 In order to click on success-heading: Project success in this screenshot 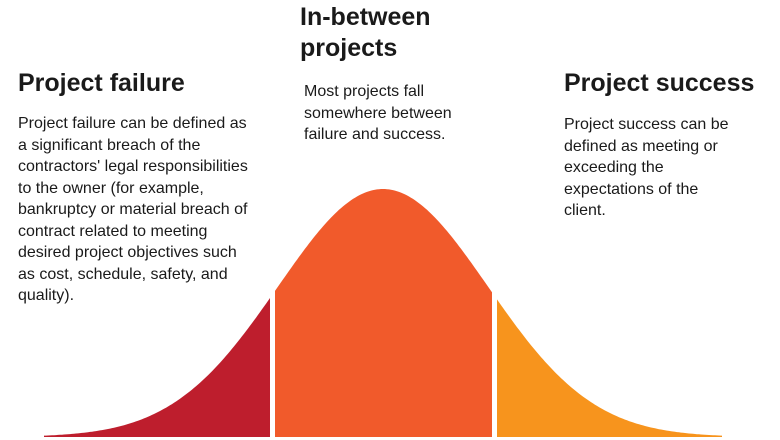, I will do `click(659, 83)`.